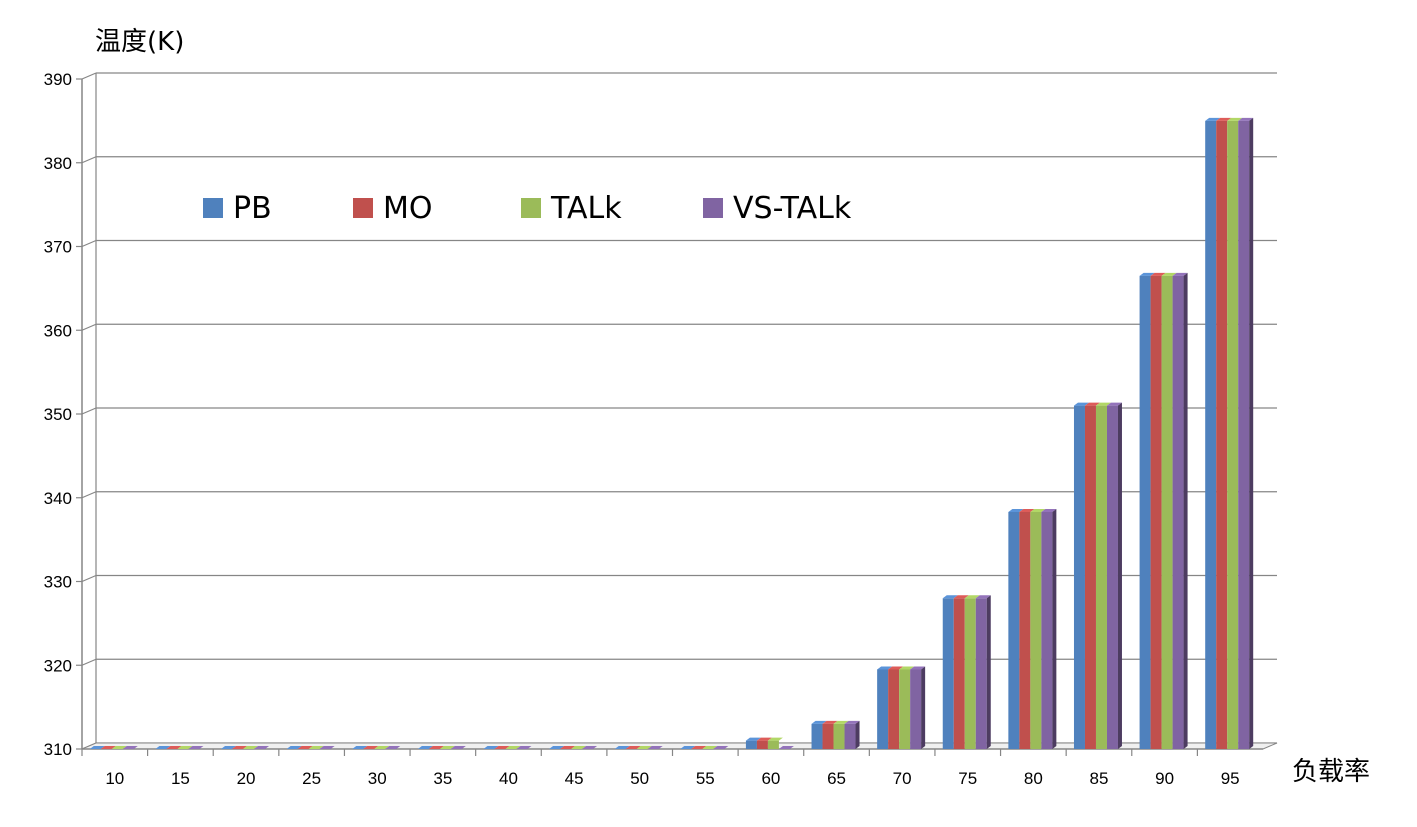  What do you see at coordinates (58, 414) in the screenshot?
I see `y-tick-label: 350` at bounding box center [58, 414].